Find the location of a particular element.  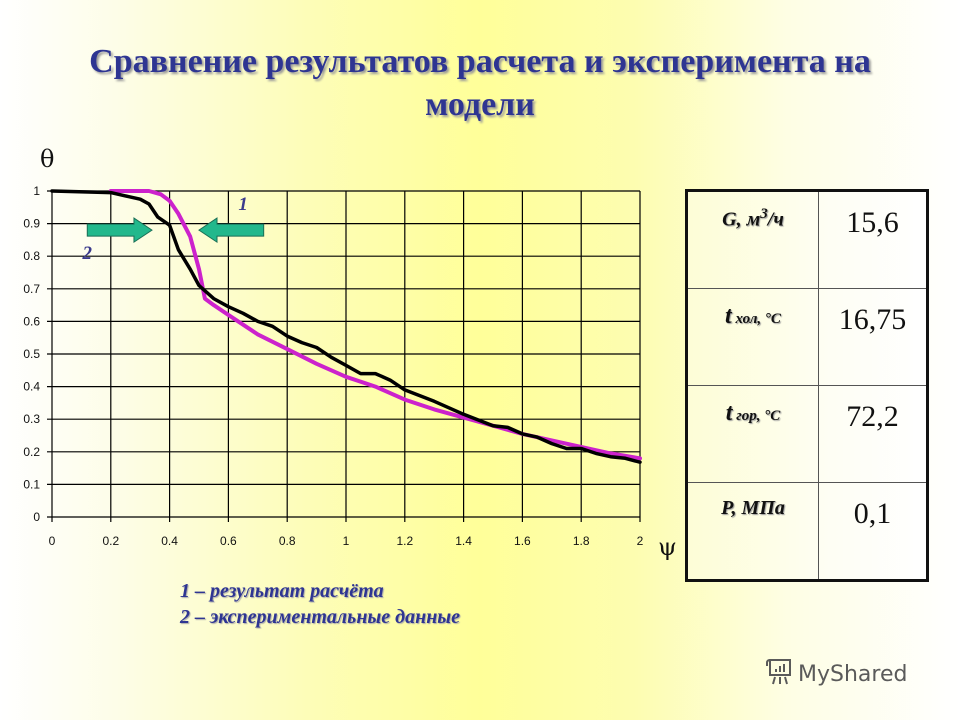

arrow-left-icon is located at coordinates (231, 230).